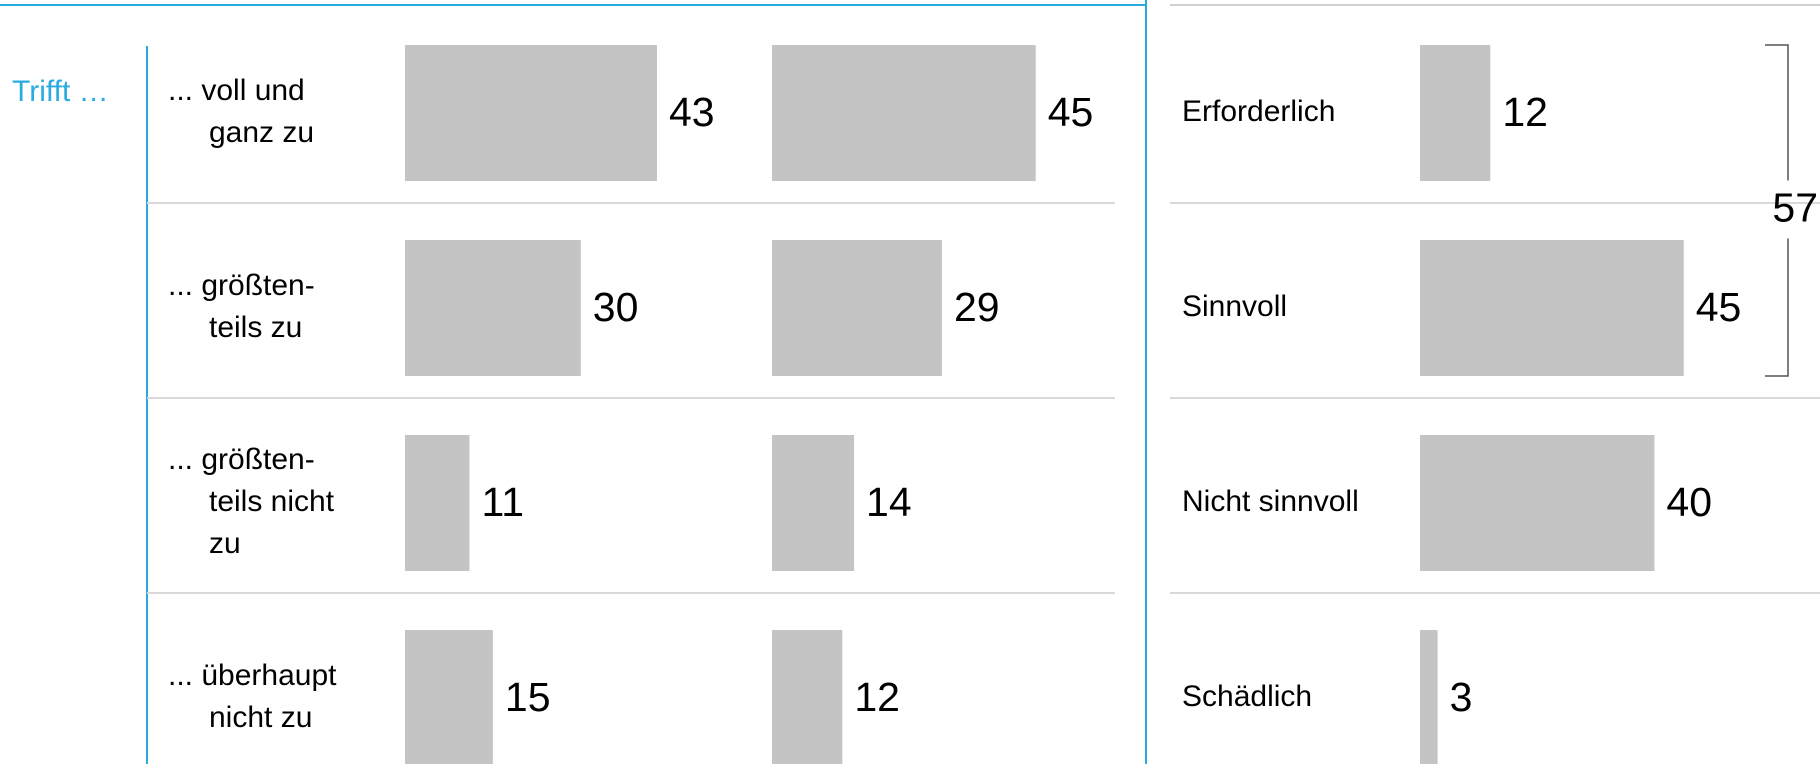  Describe the element at coordinates (1247, 696) in the screenshot. I see `category-label: Schädlich` at that location.